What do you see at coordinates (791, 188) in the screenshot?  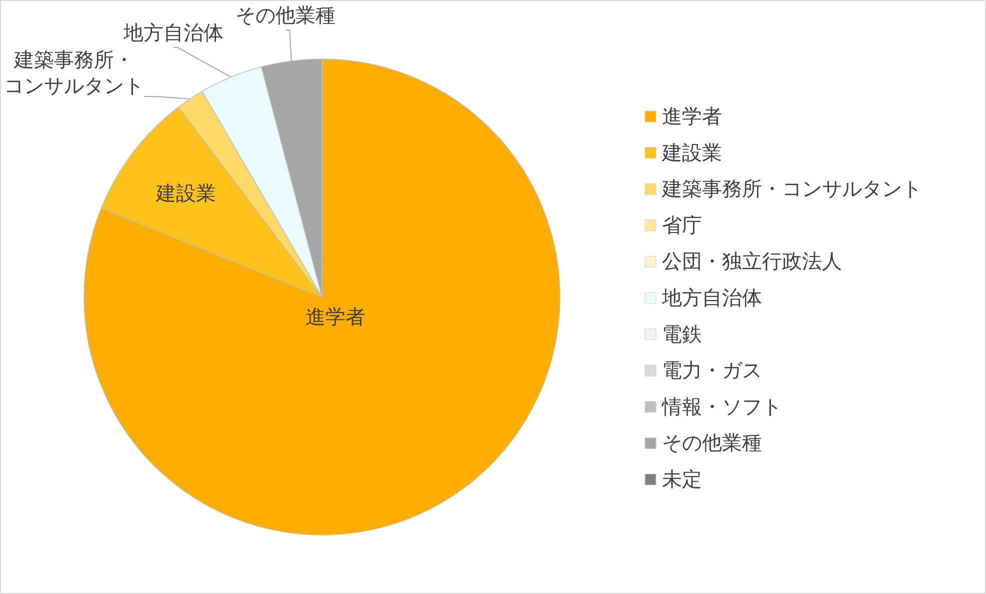 I see `legend-label: 建築事務所・コンサルタント` at bounding box center [791, 188].